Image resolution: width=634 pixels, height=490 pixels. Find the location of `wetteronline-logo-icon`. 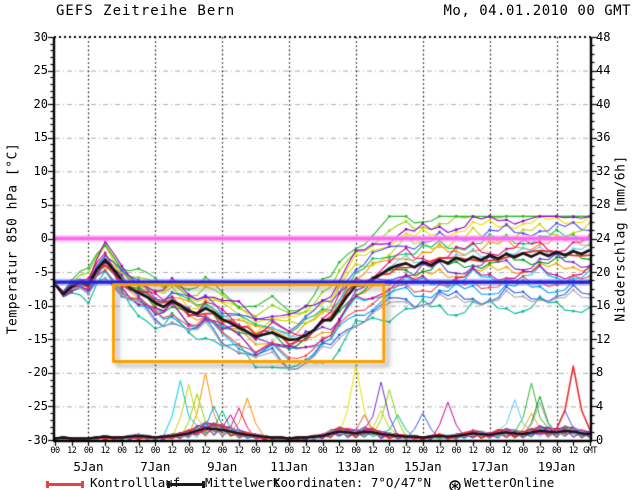

wetteronline-logo-icon is located at coordinates (455, 483).